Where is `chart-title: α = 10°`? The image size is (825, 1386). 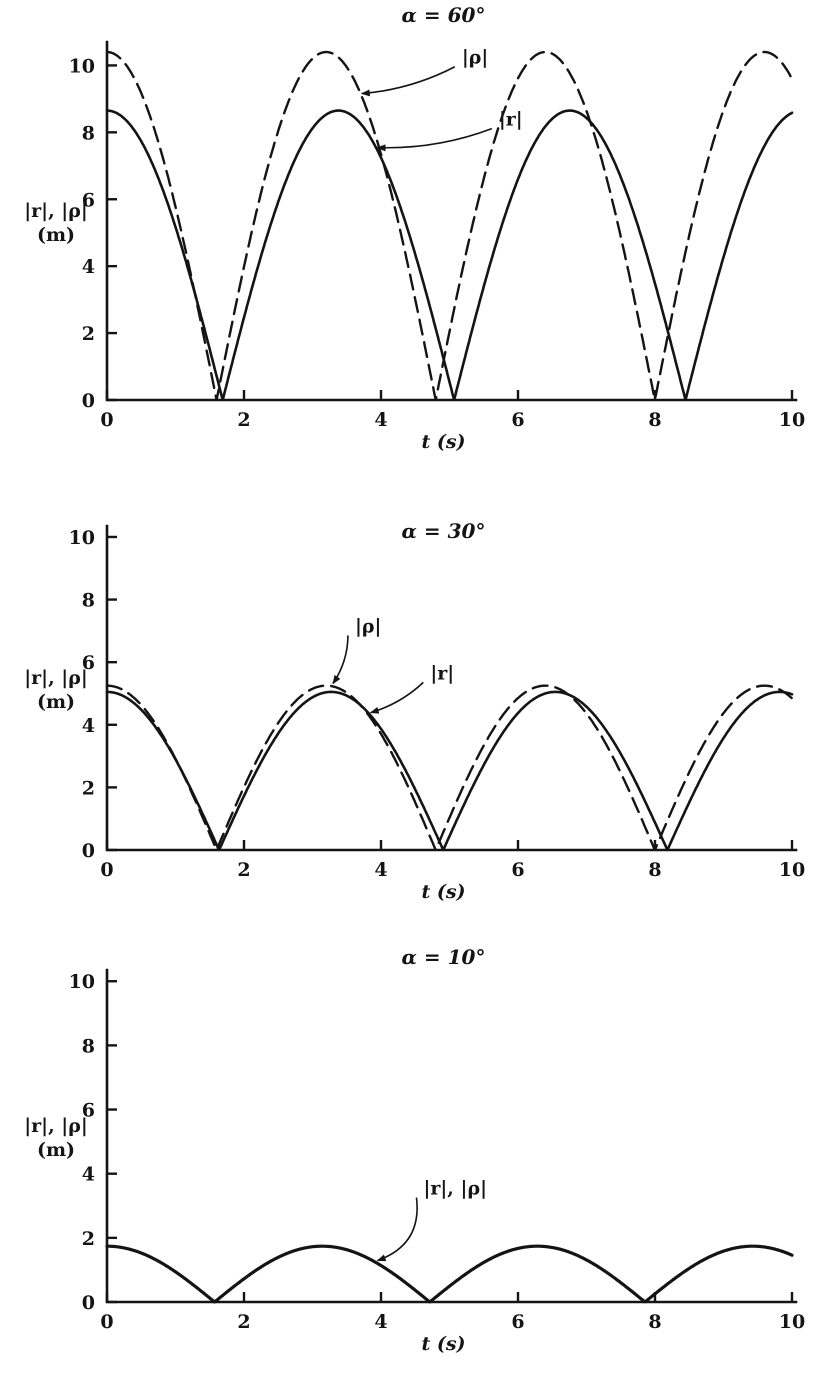 chart-title: α = 10° is located at coordinates (444, 957).